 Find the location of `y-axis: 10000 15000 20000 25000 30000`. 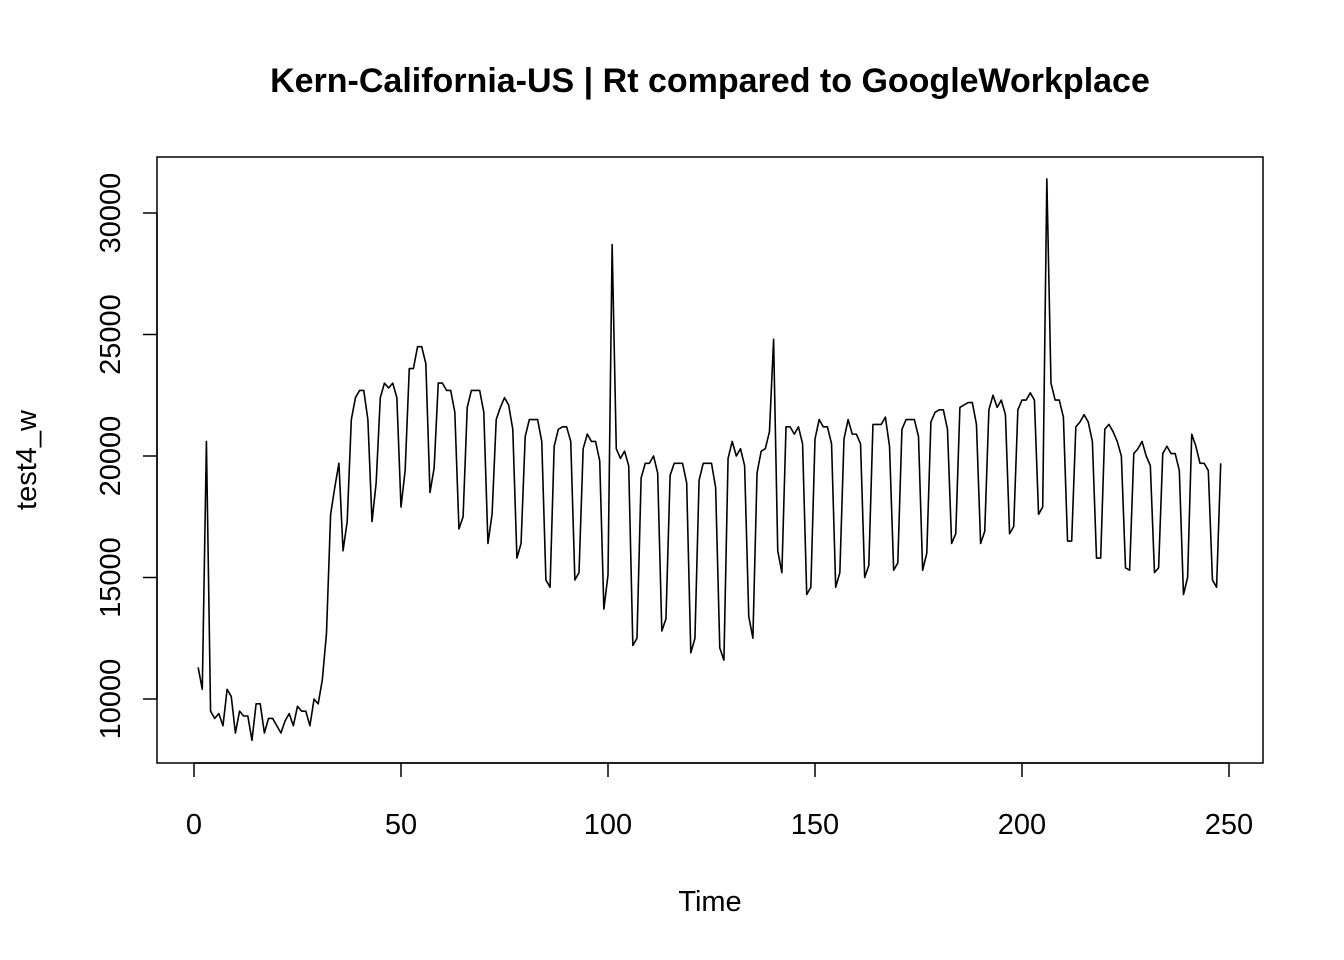

y-axis: 10000 15000 20000 25000 30000 is located at coordinates (126, 456).